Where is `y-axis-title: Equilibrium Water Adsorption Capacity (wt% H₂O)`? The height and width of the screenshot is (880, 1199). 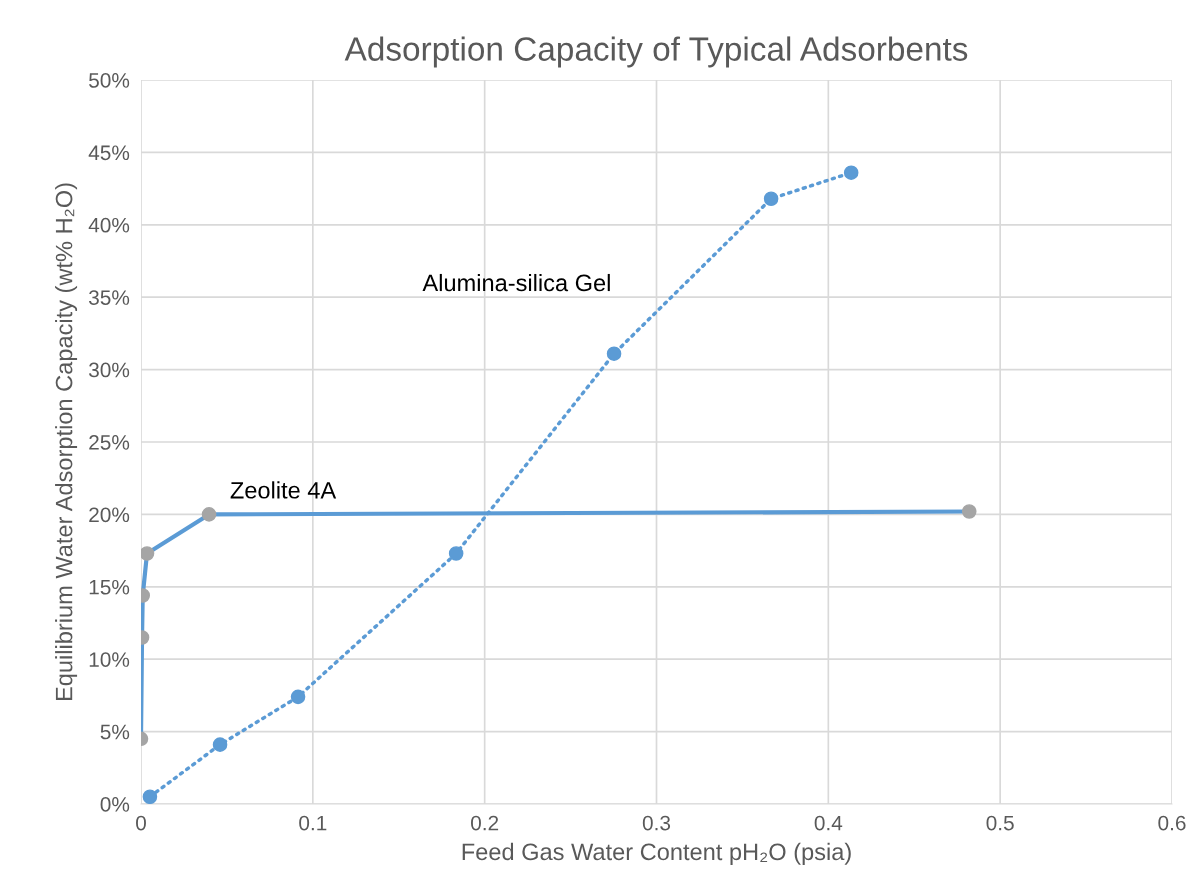
y-axis-title: Equilibrium Water Adsorption Capacity (wt% H₂O) is located at coordinates (66, 442).